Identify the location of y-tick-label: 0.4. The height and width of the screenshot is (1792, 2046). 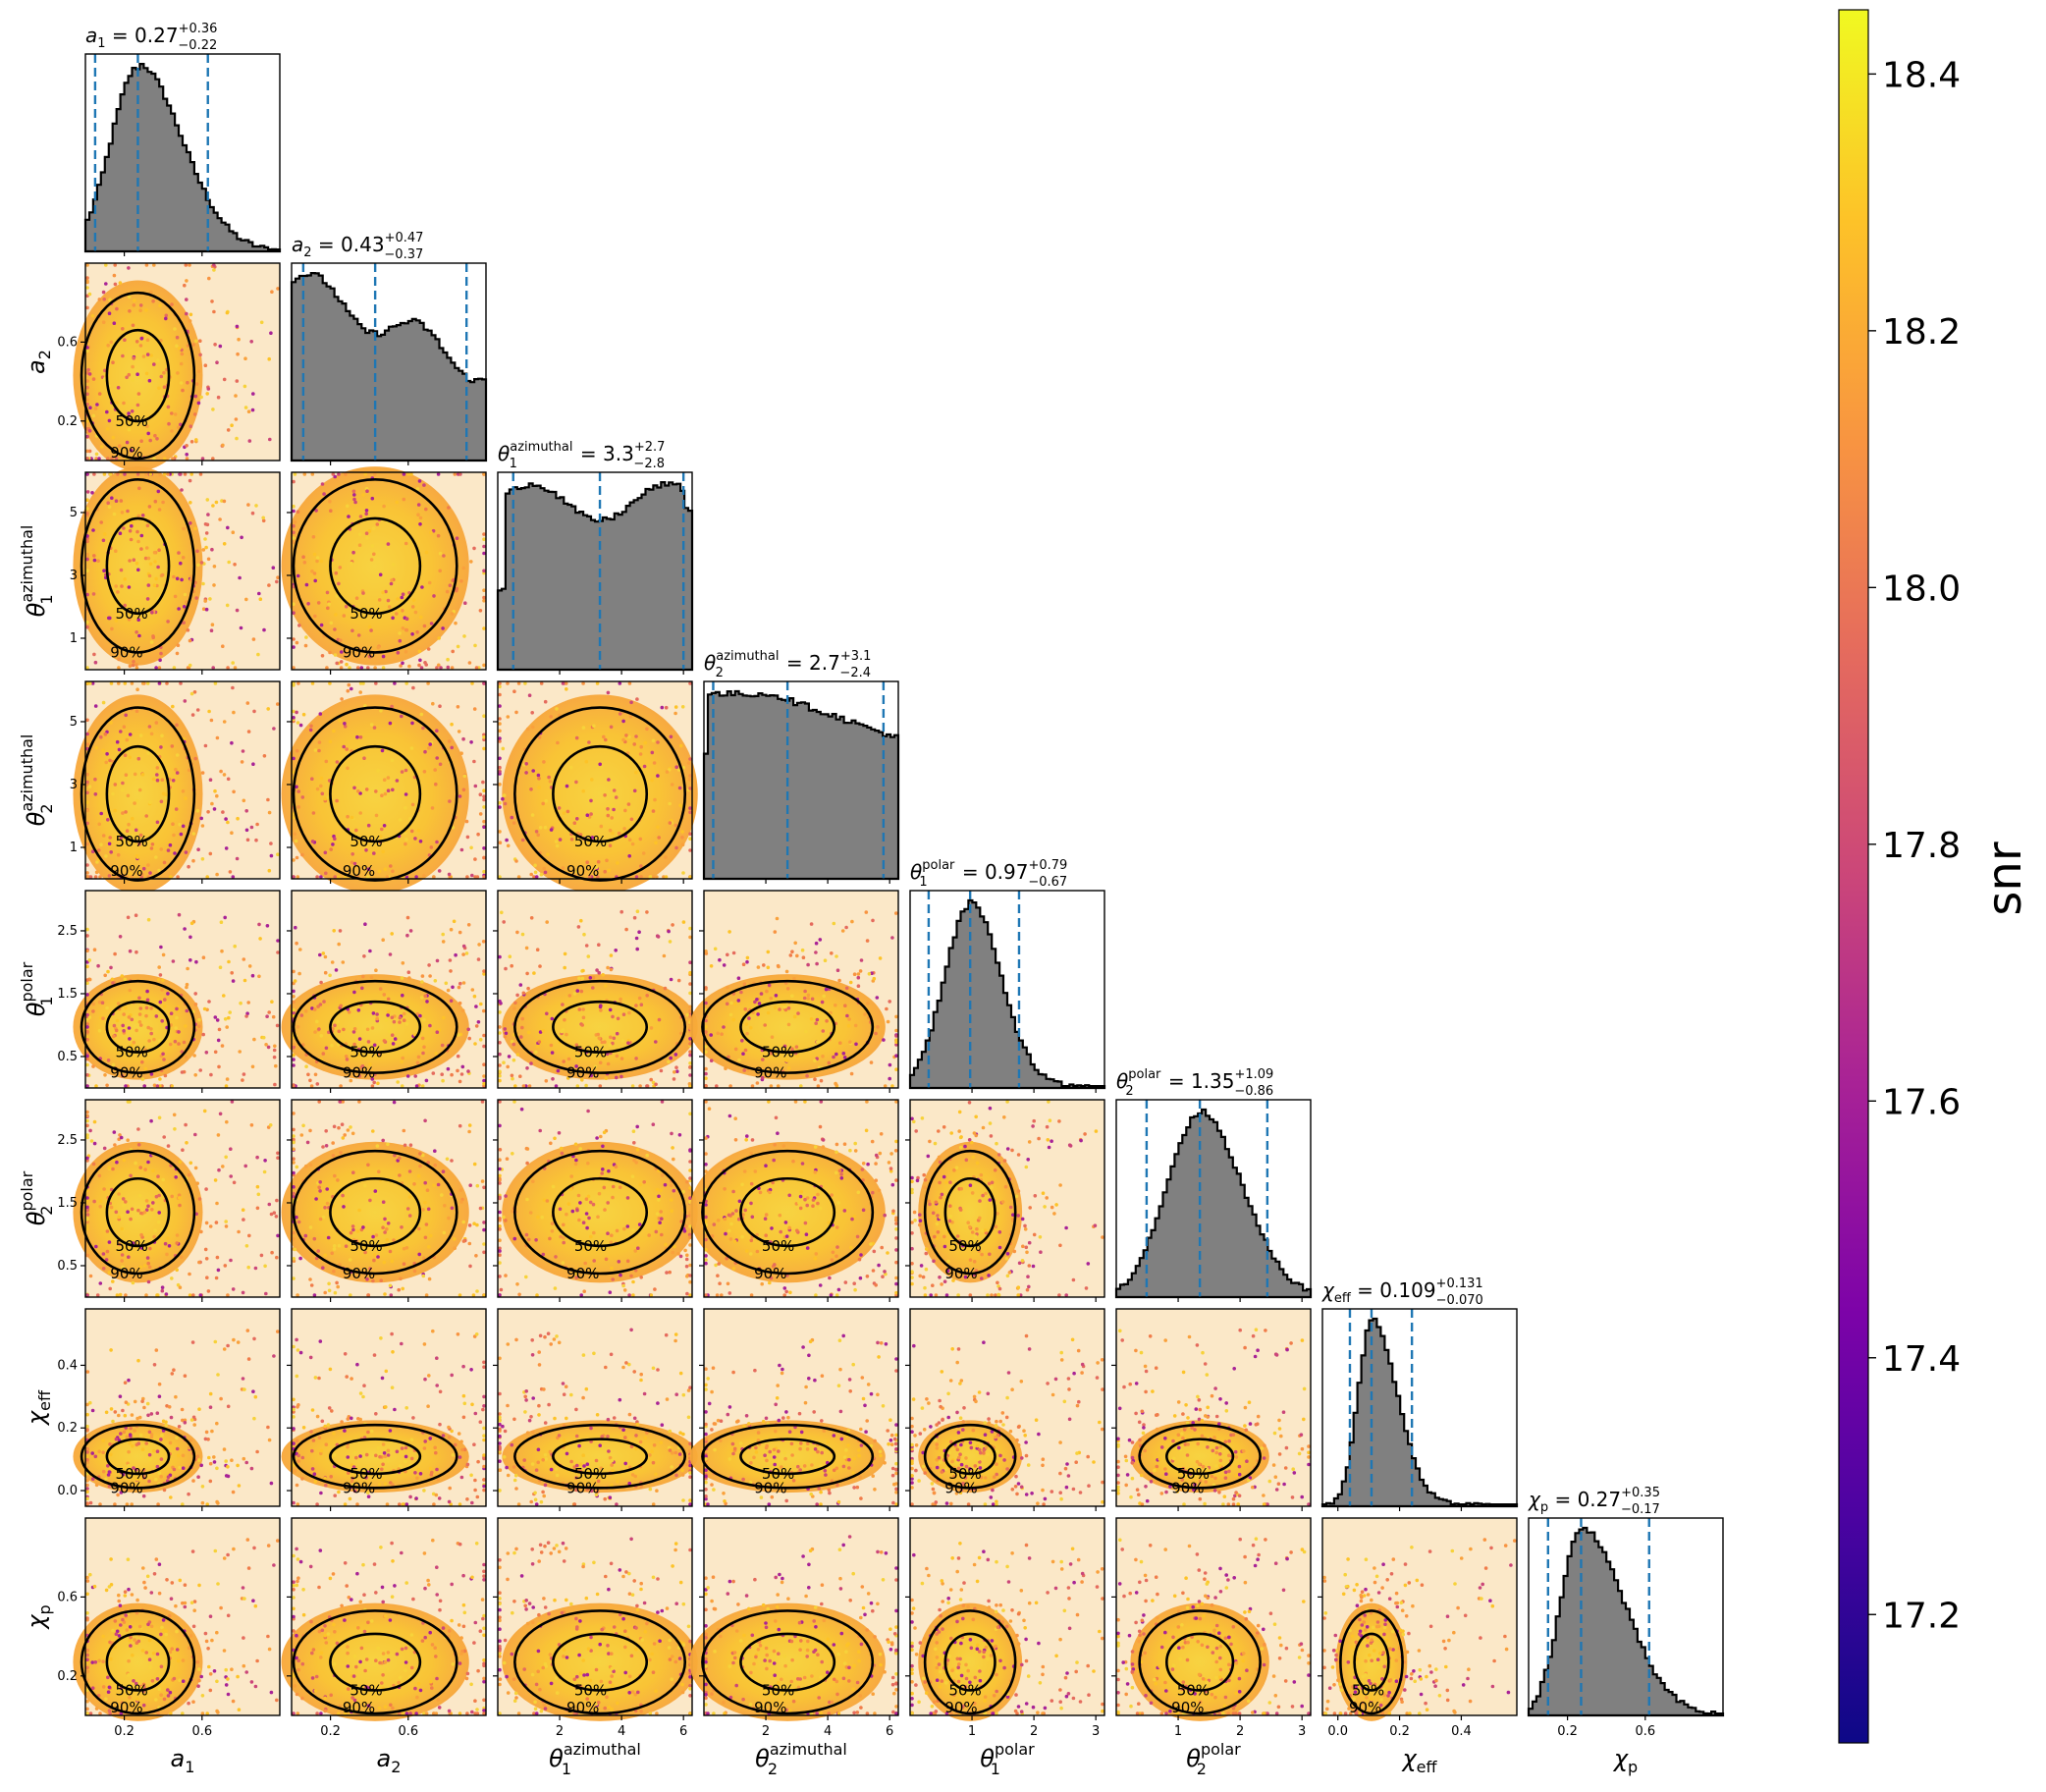
(67, 1365).